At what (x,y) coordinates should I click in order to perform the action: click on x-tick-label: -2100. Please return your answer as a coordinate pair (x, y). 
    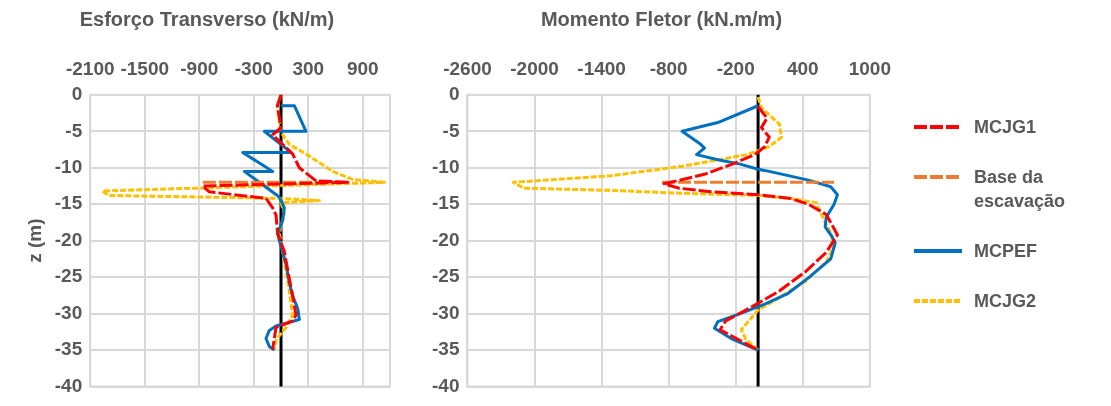
    Looking at the image, I should click on (90, 68).